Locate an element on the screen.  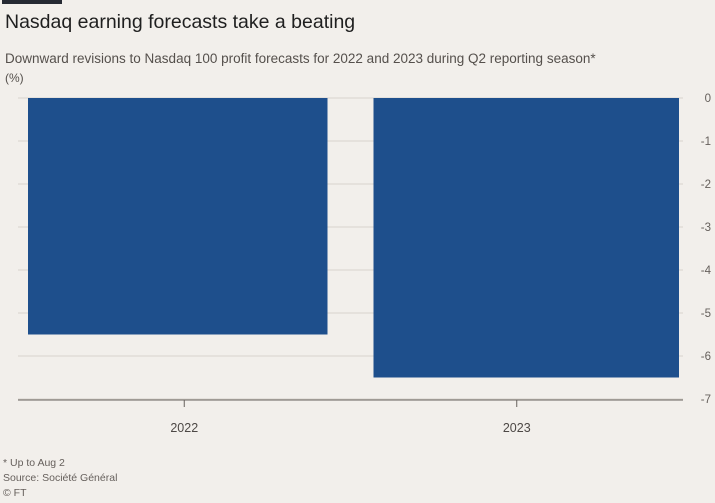
x-tick-label: 2023 is located at coordinates (517, 428).